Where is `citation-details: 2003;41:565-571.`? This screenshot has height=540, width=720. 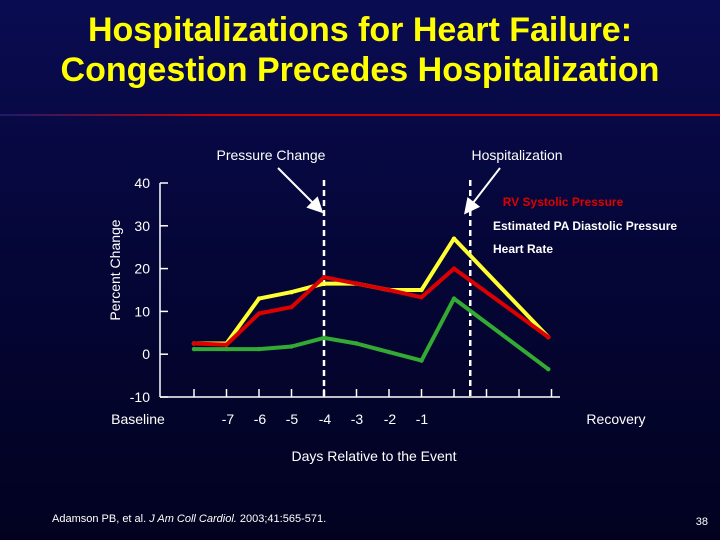
citation-details: 2003;41:565-571. is located at coordinates (281, 519).